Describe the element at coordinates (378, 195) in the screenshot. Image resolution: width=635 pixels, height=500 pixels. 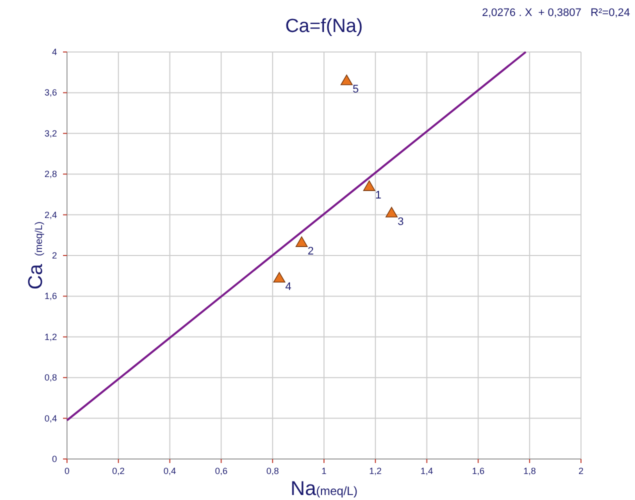
I see `annotation: 1` at that location.